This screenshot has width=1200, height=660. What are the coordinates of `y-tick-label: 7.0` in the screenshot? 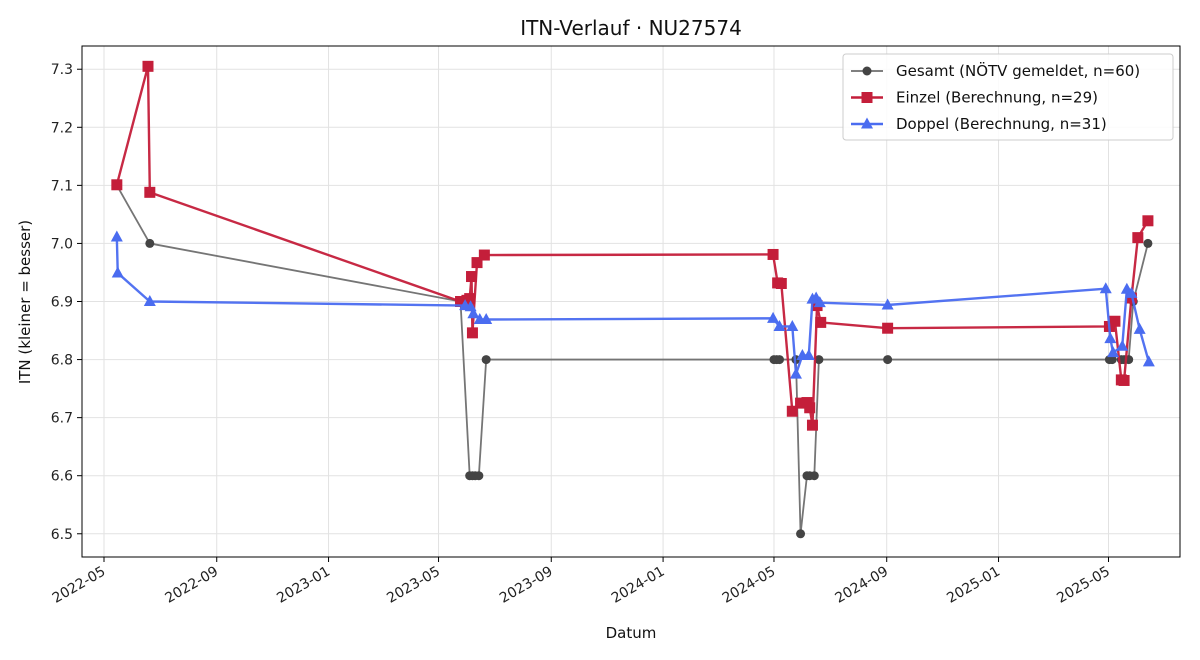 It's located at (62, 244).